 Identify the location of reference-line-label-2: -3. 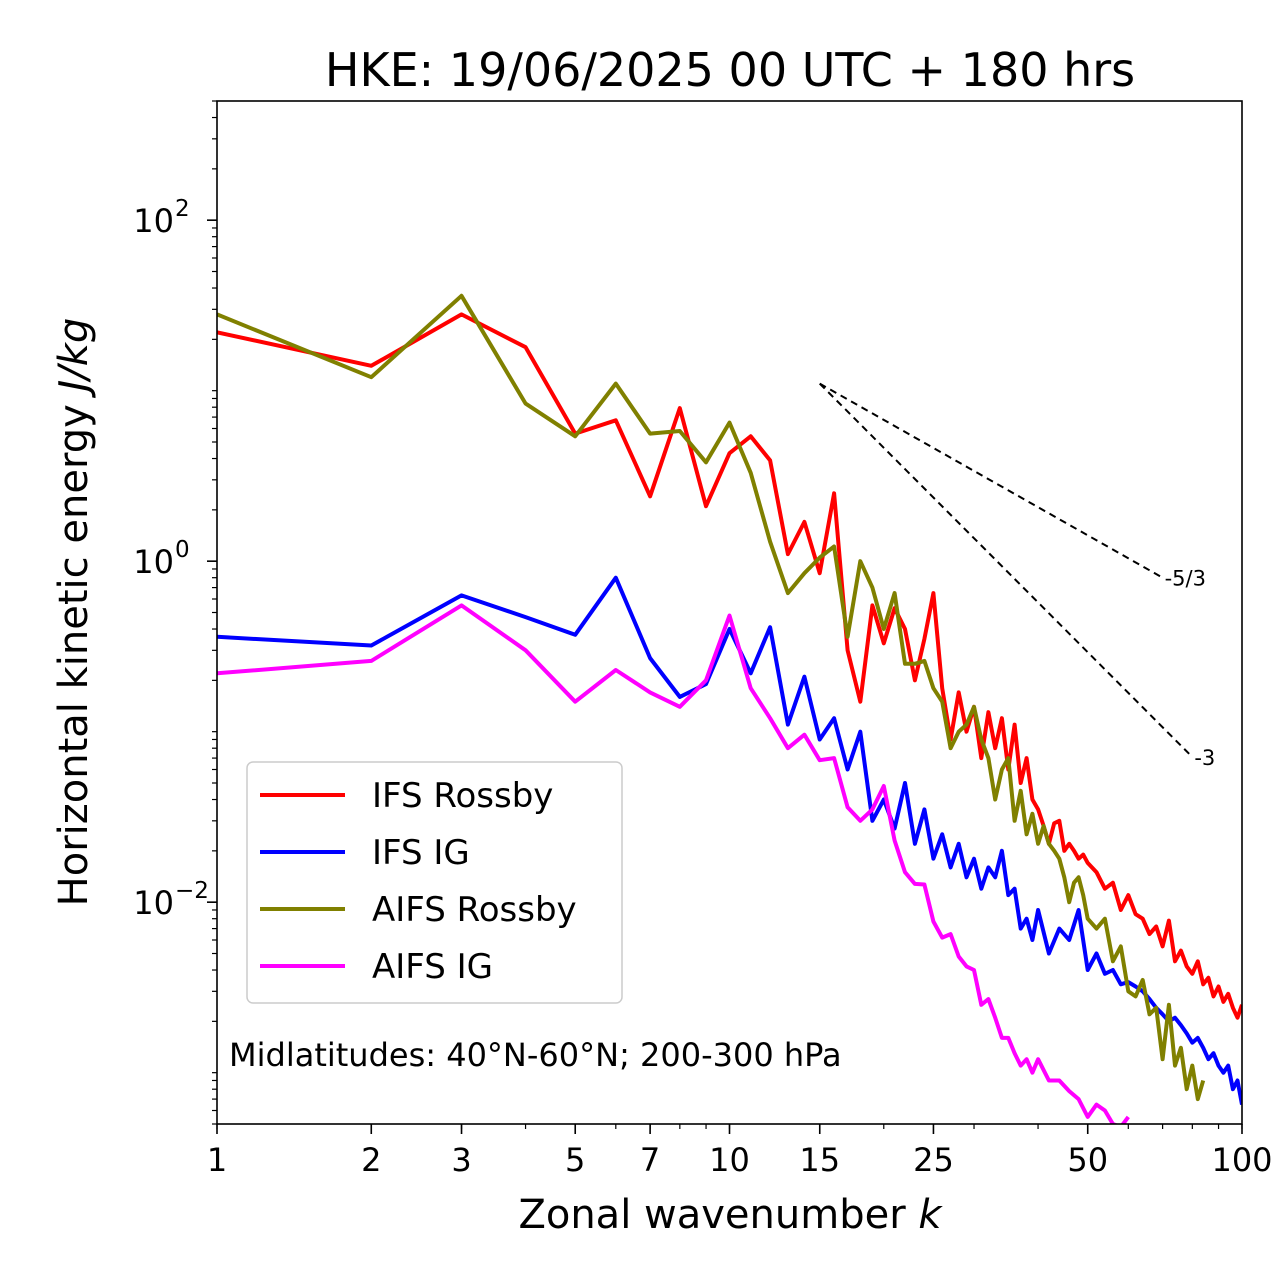
(1204, 758).